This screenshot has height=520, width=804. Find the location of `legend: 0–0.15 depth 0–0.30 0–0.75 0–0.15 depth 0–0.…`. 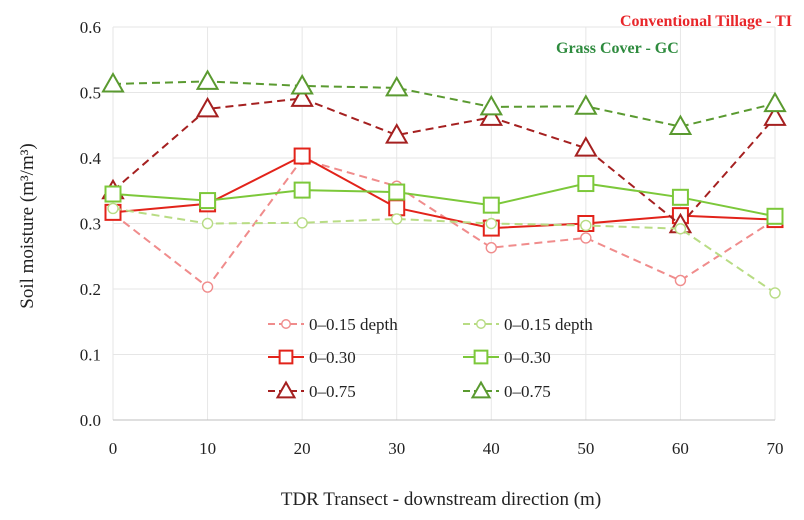

legend: 0–0.15 depth 0–0.30 0–0.75 0–0.15 depth 0–0.… is located at coordinates (430, 358).